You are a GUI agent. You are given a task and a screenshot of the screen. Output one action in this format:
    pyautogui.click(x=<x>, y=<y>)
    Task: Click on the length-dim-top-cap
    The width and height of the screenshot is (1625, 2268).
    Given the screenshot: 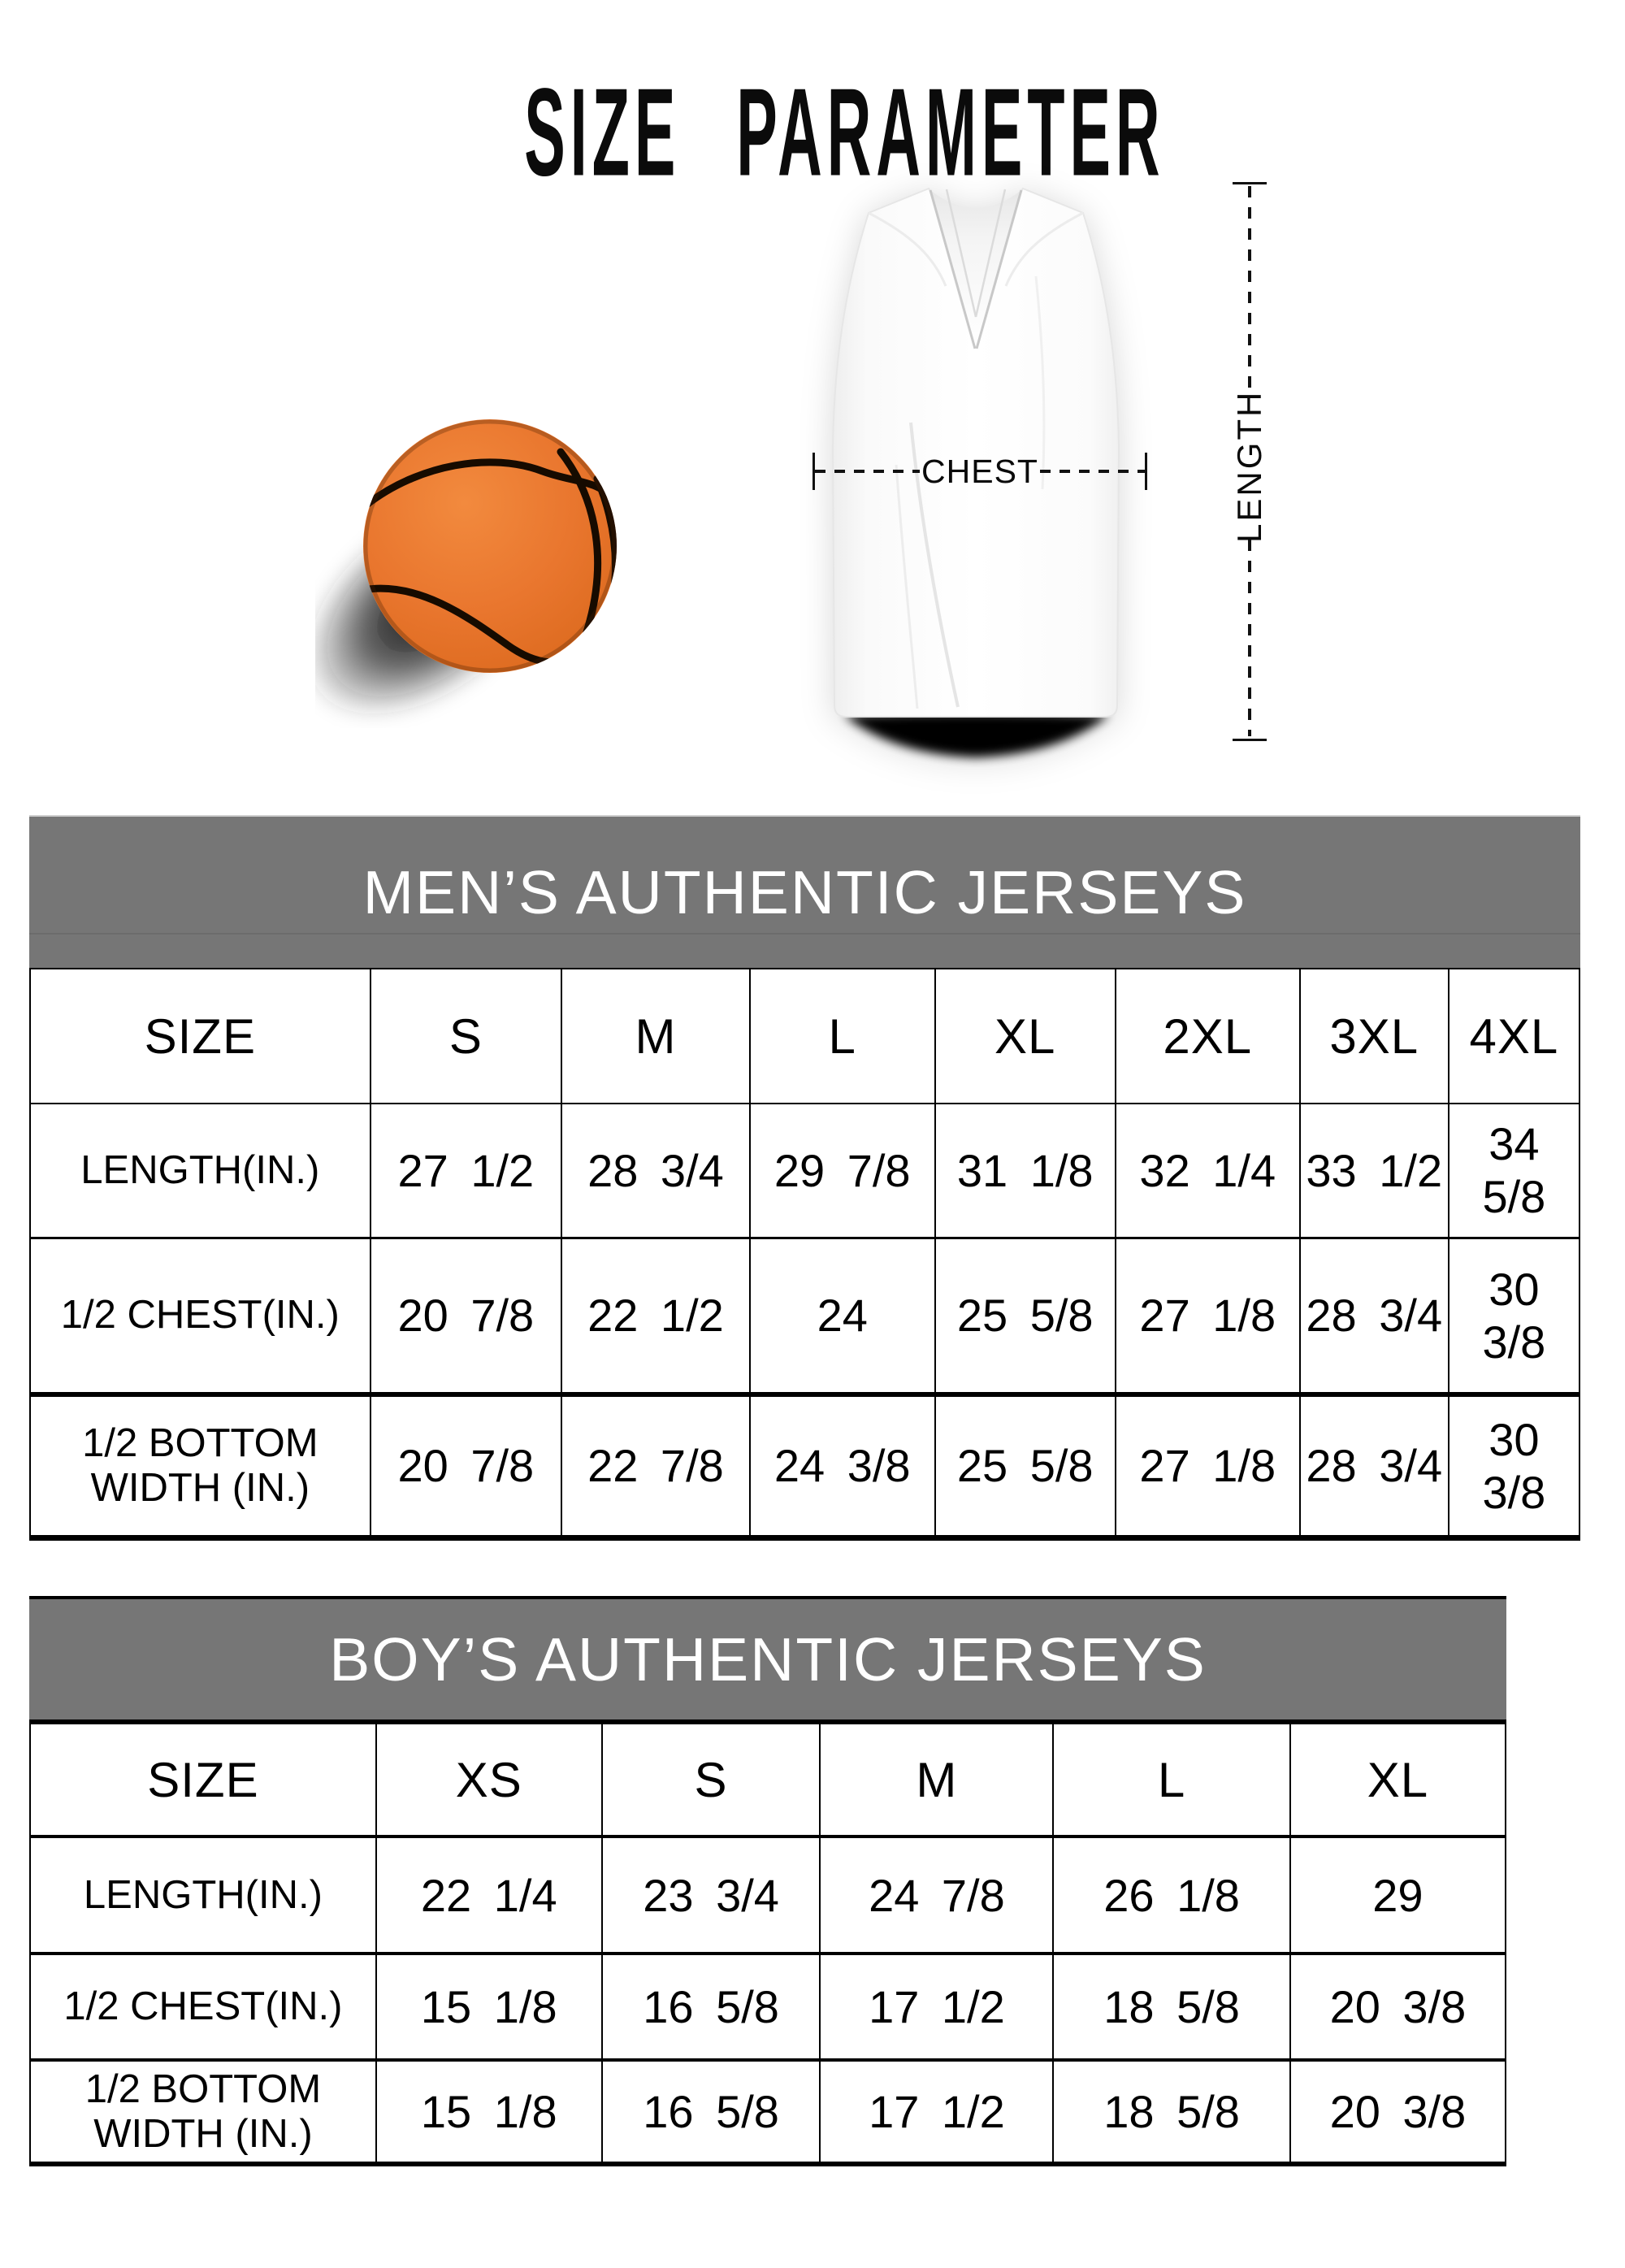 What is the action you would take?
    pyautogui.click(x=1250, y=183)
    